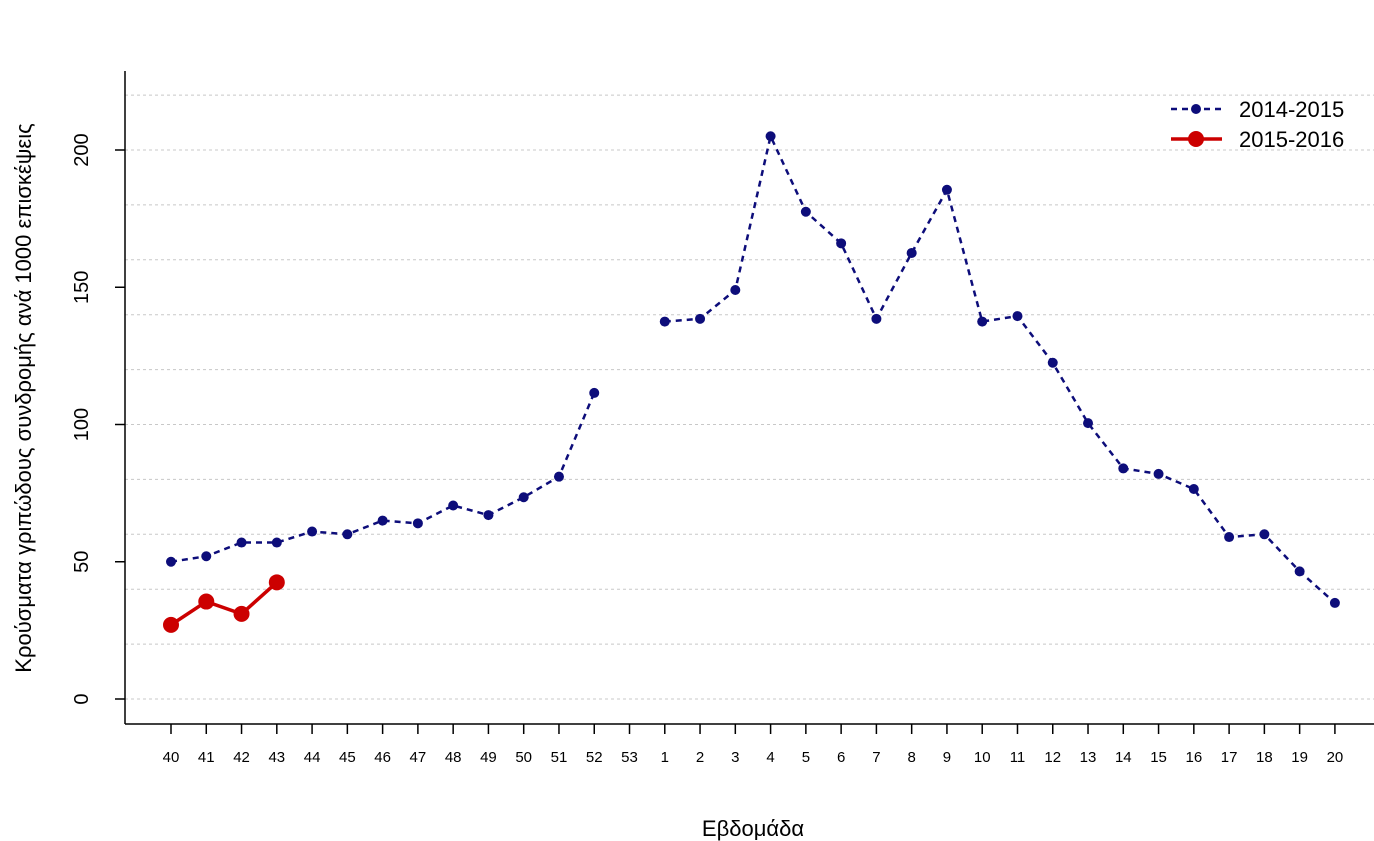 The image size is (1374, 841). What do you see at coordinates (82, 149) in the screenshot?
I see `y-tick-label: 200` at bounding box center [82, 149].